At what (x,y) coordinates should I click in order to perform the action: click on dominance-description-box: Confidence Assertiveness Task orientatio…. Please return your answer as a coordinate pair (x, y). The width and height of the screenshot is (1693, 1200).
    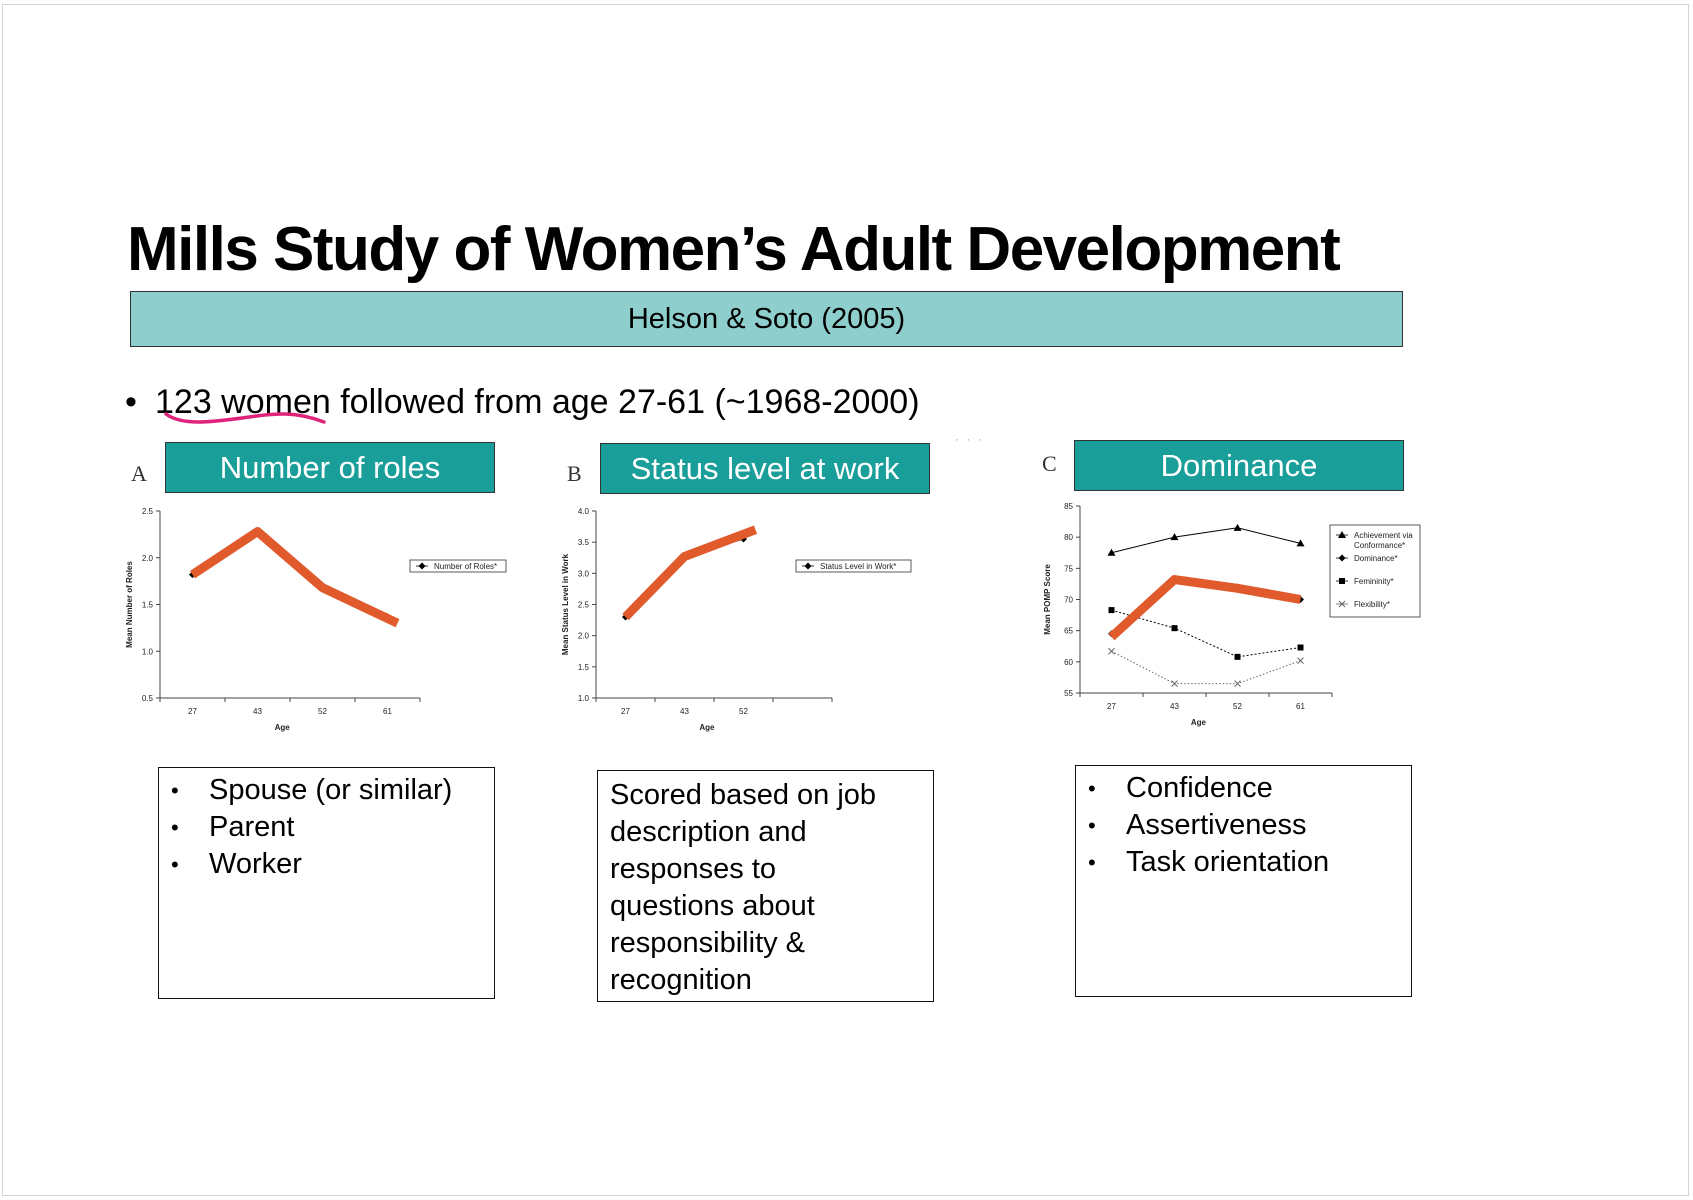
    Looking at the image, I should click on (1243, 881).